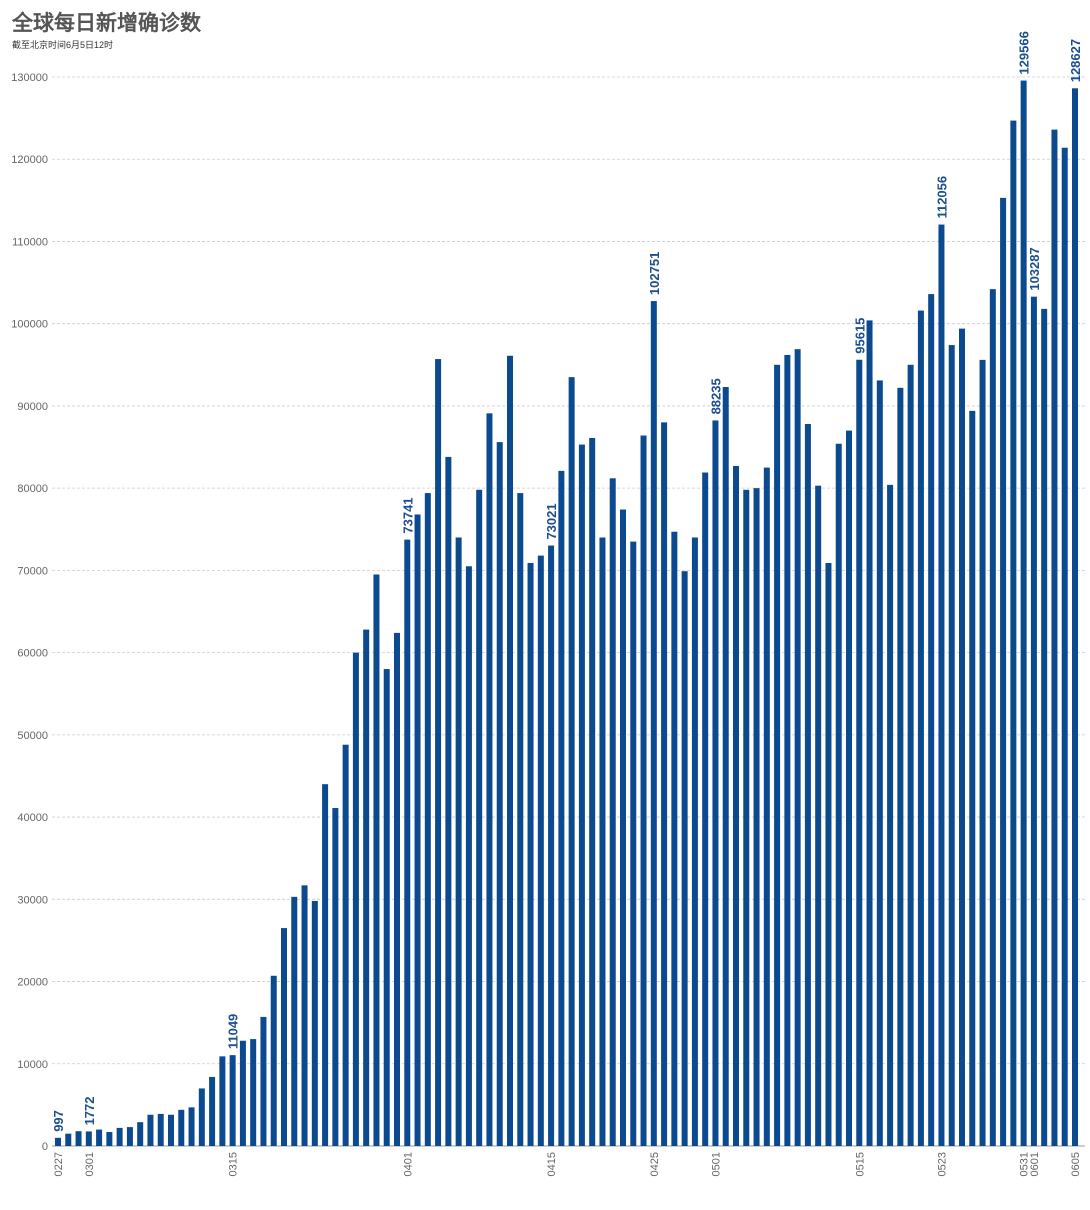 The width and height of the screenshot is (1090, 1210). What do you see at coordinates (1024, 52) in the screenshot?
I see `value-label: 129566` at bounding box center [1024, 52].